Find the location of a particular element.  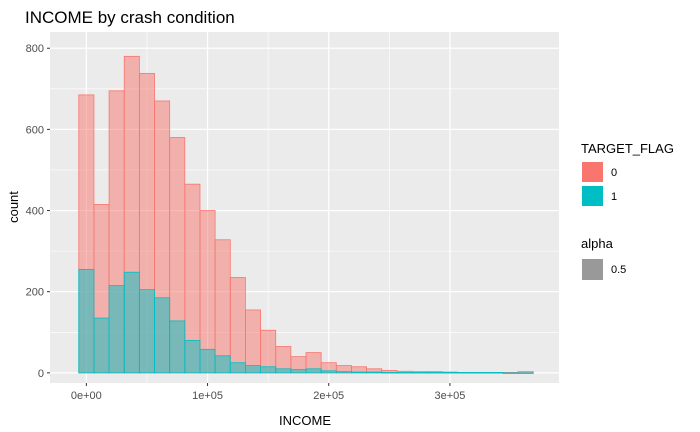

x-tick-label: 0e+00 is located at coordinates (86, 396).